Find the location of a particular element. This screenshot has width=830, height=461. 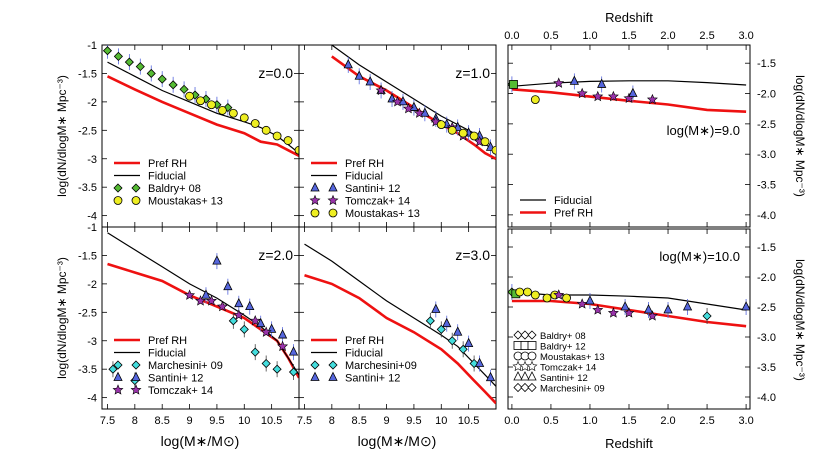

x-tick-label: 8.5 is located at coordinates (359, 421).